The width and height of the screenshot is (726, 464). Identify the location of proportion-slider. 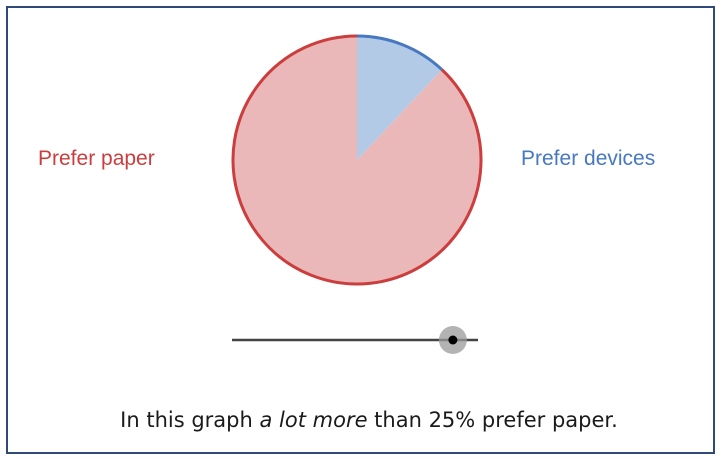
(350, 340).